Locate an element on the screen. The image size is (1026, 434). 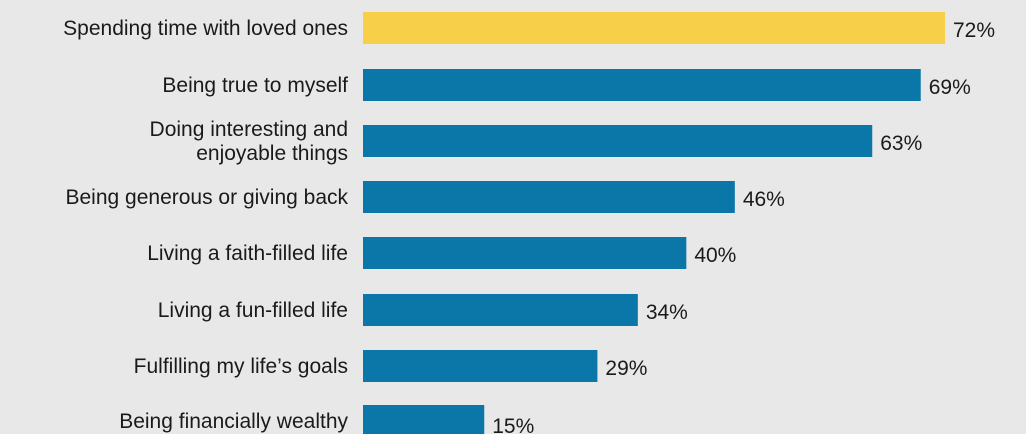
value-label: 34% is located at coordinates (667, 312).